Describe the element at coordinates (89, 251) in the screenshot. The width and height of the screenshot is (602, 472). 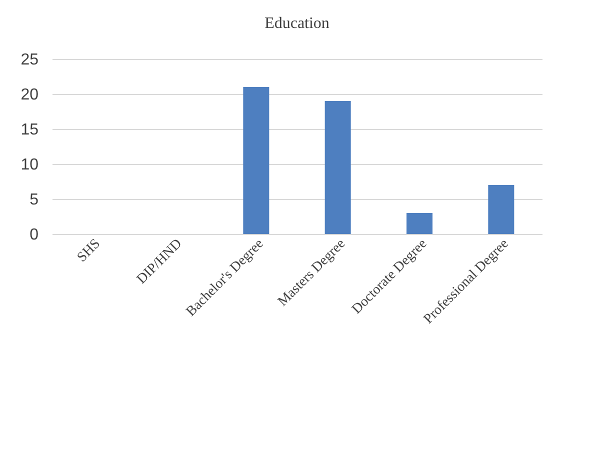
I see `x-tick-label: SHS` at that location.